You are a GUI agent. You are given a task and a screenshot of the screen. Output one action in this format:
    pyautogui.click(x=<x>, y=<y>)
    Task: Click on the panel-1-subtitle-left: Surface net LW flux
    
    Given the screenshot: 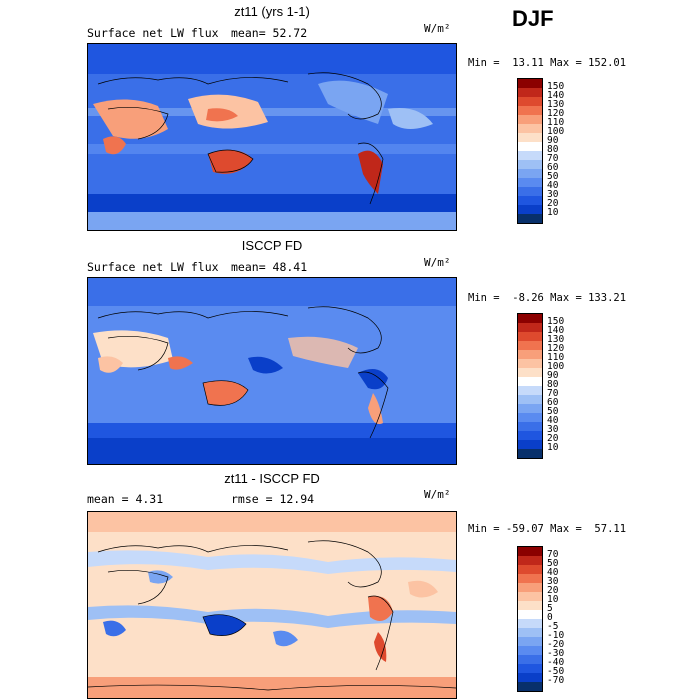 What is the action you would take?
    pyautogui.click(x=153, y=33)
    